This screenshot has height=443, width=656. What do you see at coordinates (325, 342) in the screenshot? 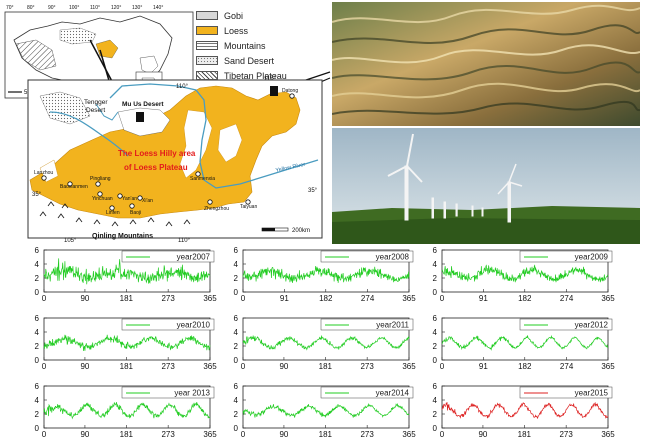
I see `panel-svg: 0 2 4 6 0 90 181 273 365 year2011` at bounding box center [325, 342].